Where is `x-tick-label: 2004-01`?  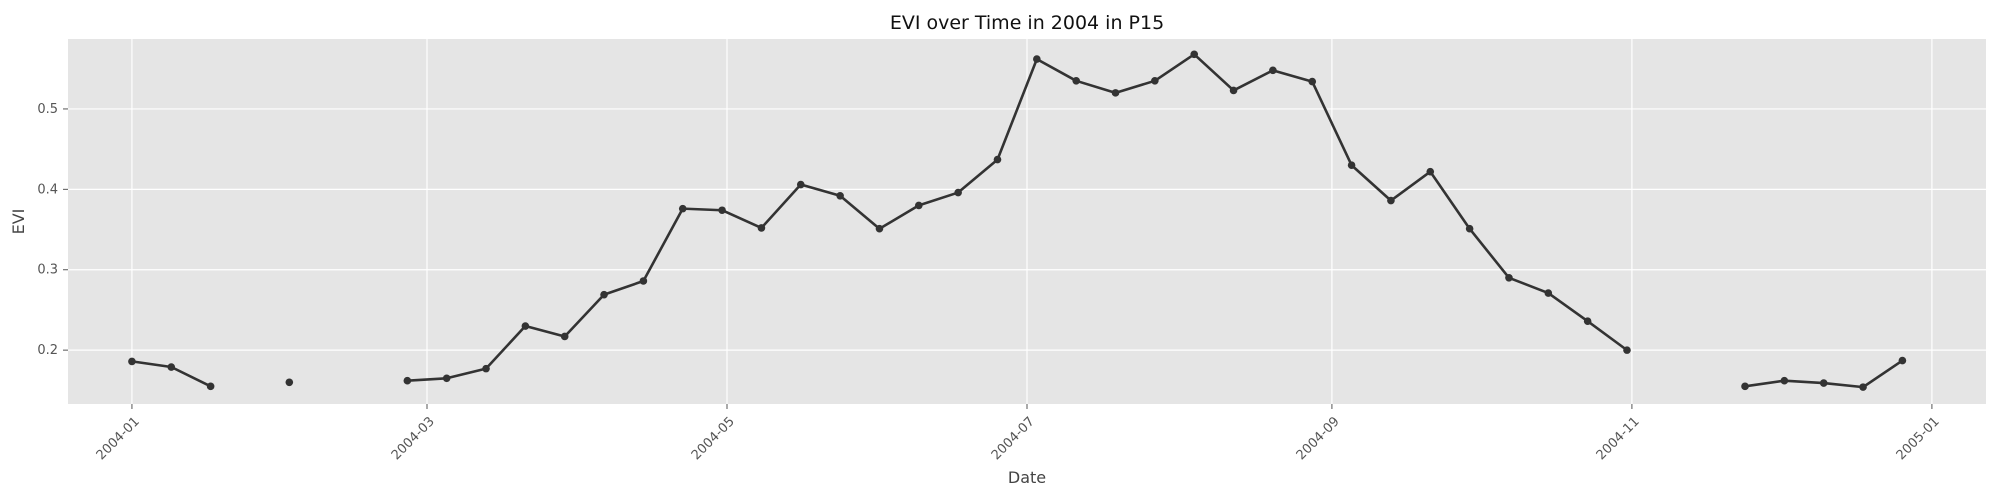 x-tick-label: 2004-01 is located at coordinates (118, 438).